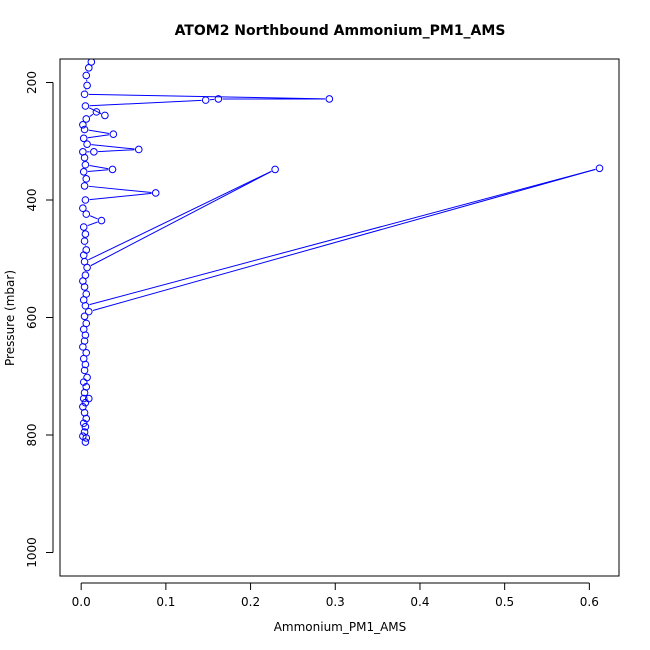 The width and height of the screenshot is (650, 650). I want to click on y-tick-label: 1000, so click(32, 552).